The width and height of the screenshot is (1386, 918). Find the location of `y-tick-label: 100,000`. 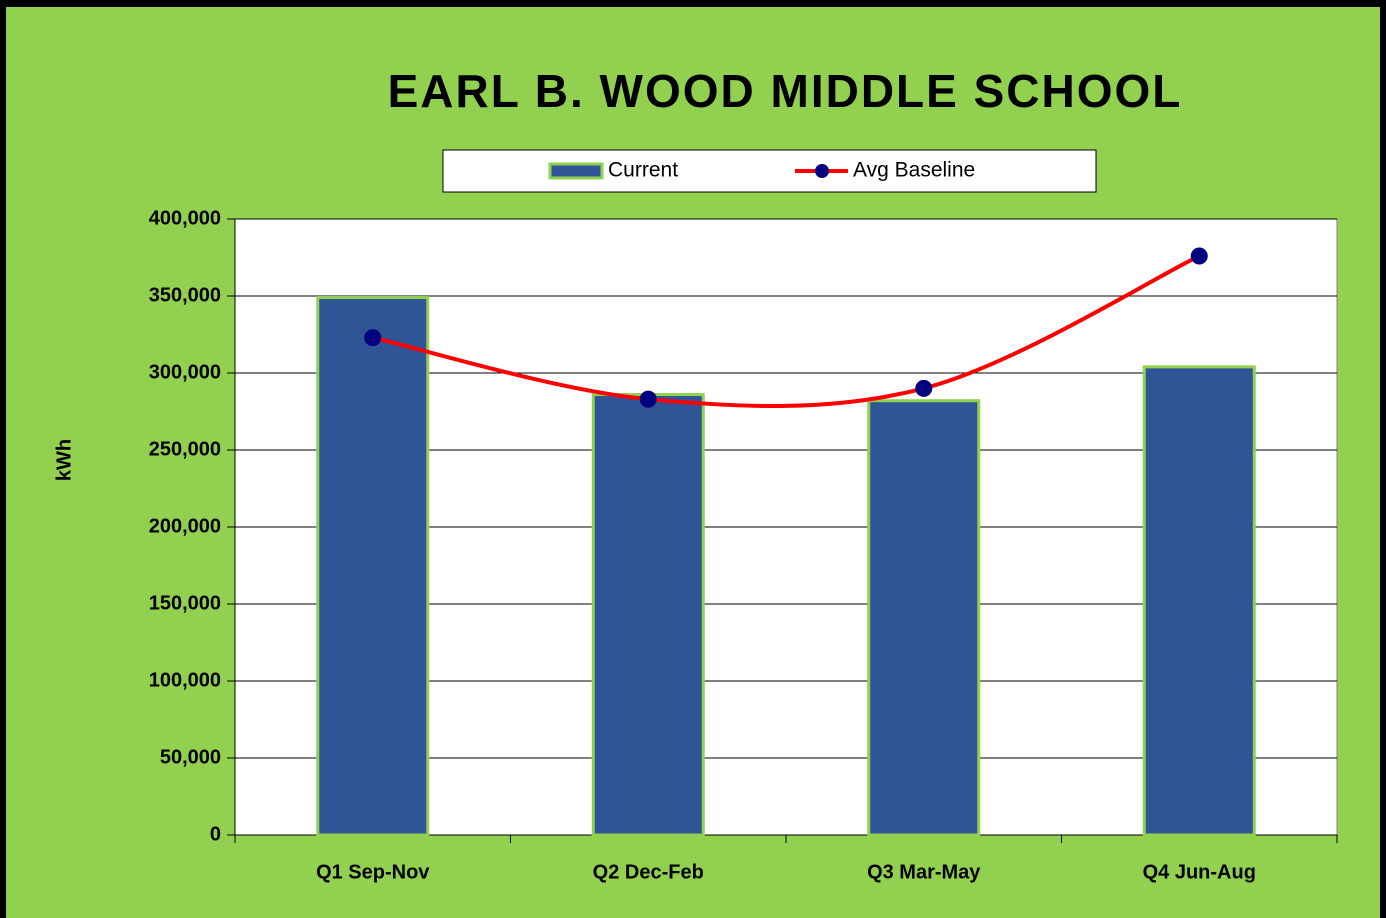

y-tick-label: 100,000 is located at coordinates (185, 680).